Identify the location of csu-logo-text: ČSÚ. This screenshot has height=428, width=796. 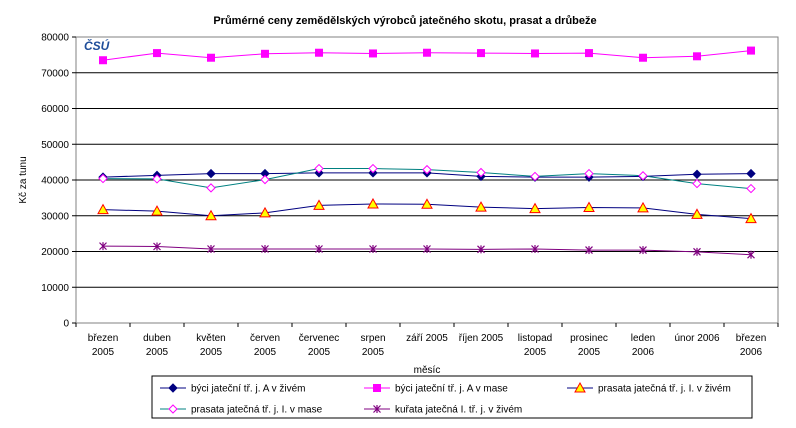
(97, 45).